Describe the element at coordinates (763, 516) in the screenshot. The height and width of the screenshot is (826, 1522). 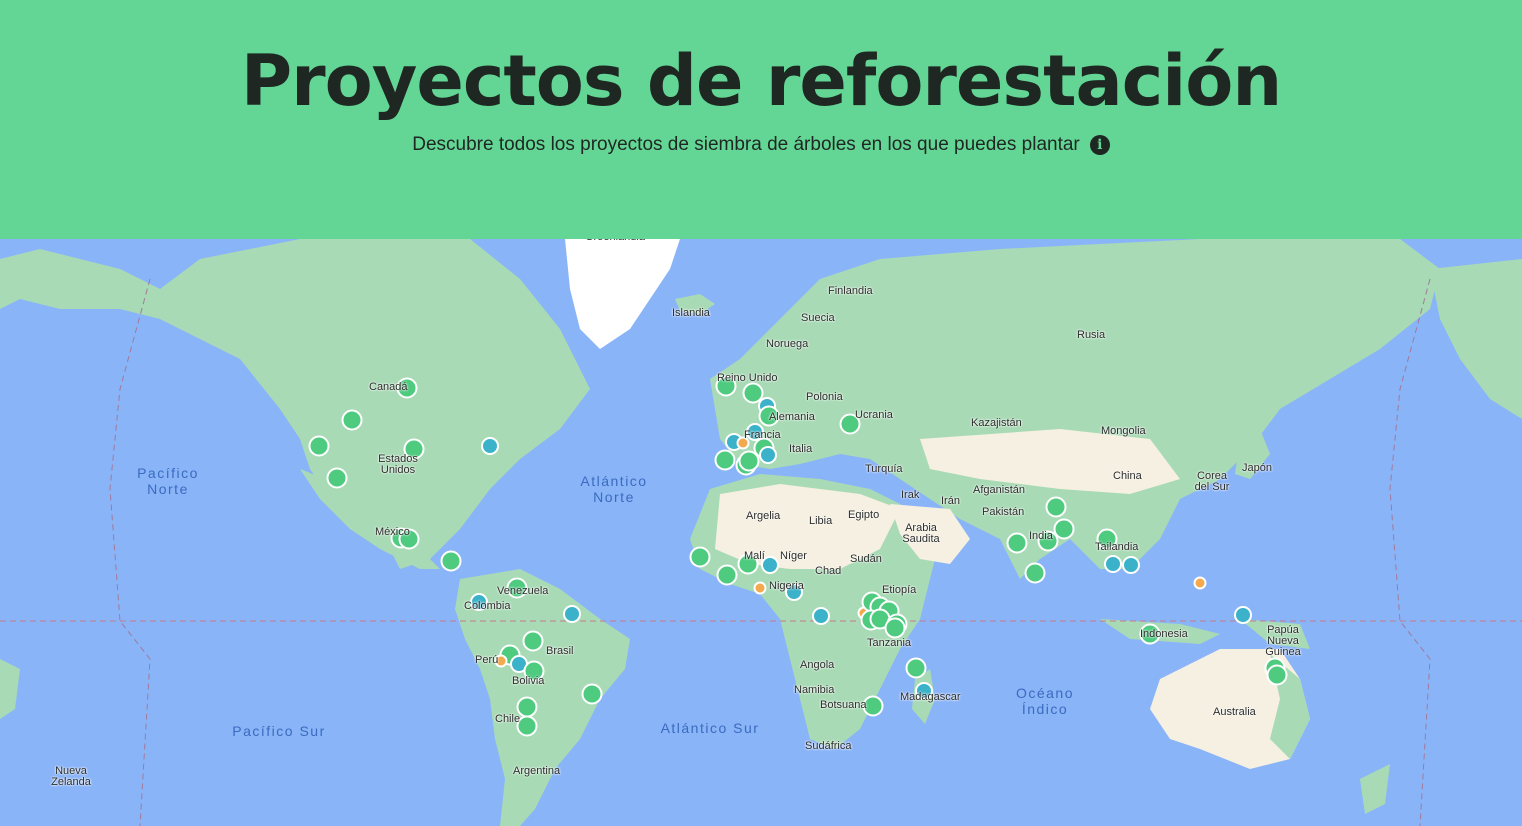
I see `map-label-argelia: Argelia` at that location.